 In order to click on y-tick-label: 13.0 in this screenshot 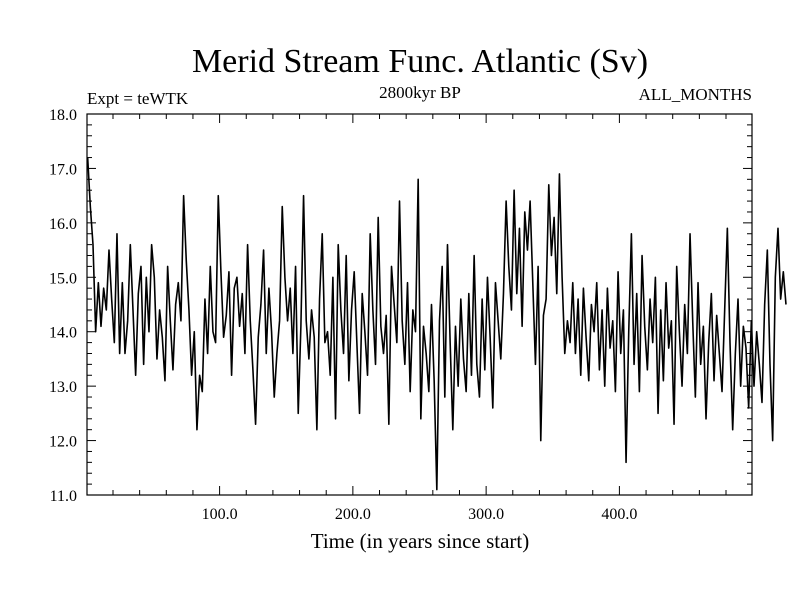, I will do `click(63, 387)`.